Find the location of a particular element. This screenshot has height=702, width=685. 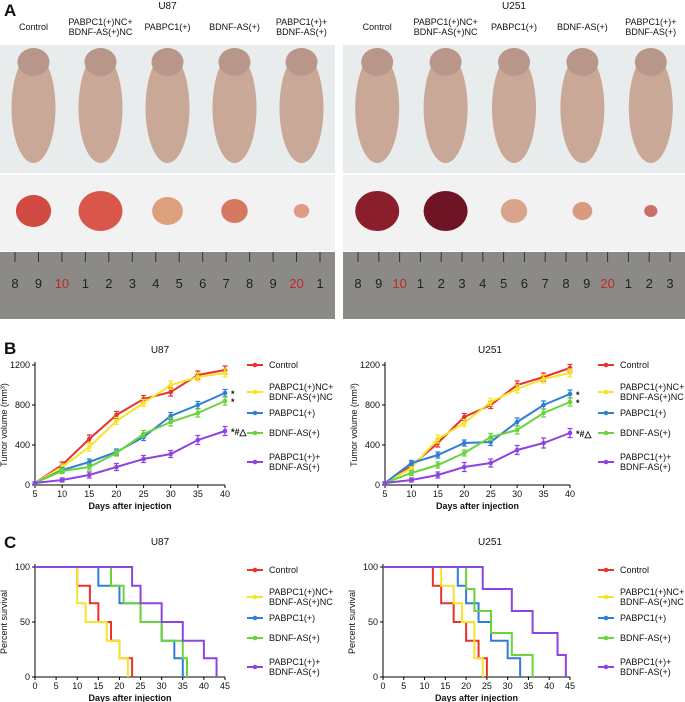

y-axis-label: Tumor volume (mm³) is located at coordinates (4, 425).